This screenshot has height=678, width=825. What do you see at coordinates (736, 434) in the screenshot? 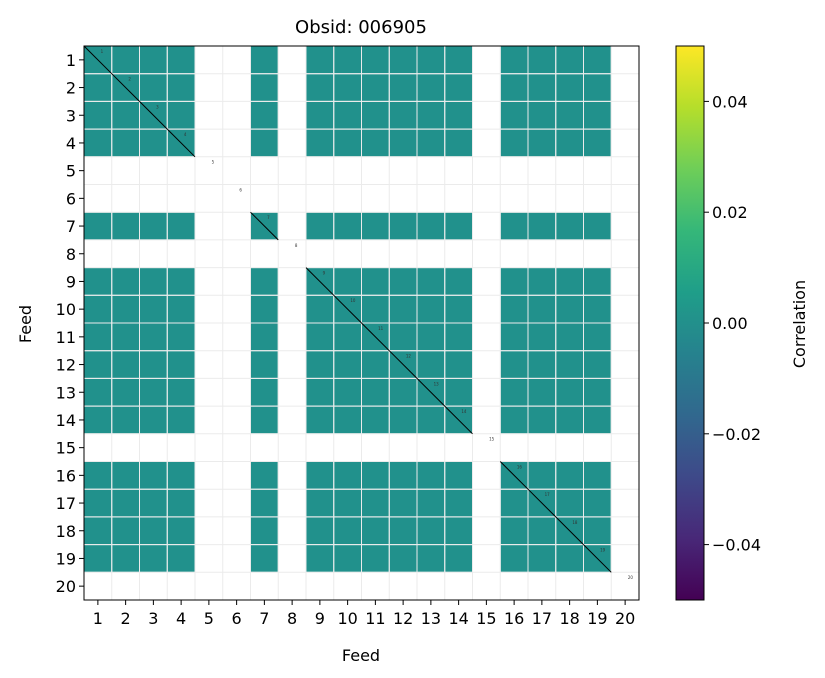
I see `colorbar-tick-label: −0.02` at bounding box center [736, 434].